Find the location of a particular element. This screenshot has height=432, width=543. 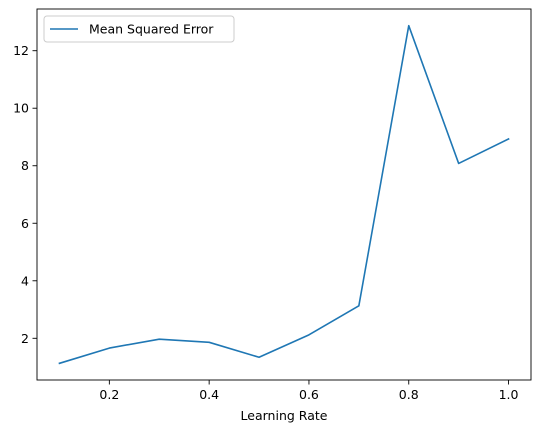

legend-box is located at coordinates (139, 29).